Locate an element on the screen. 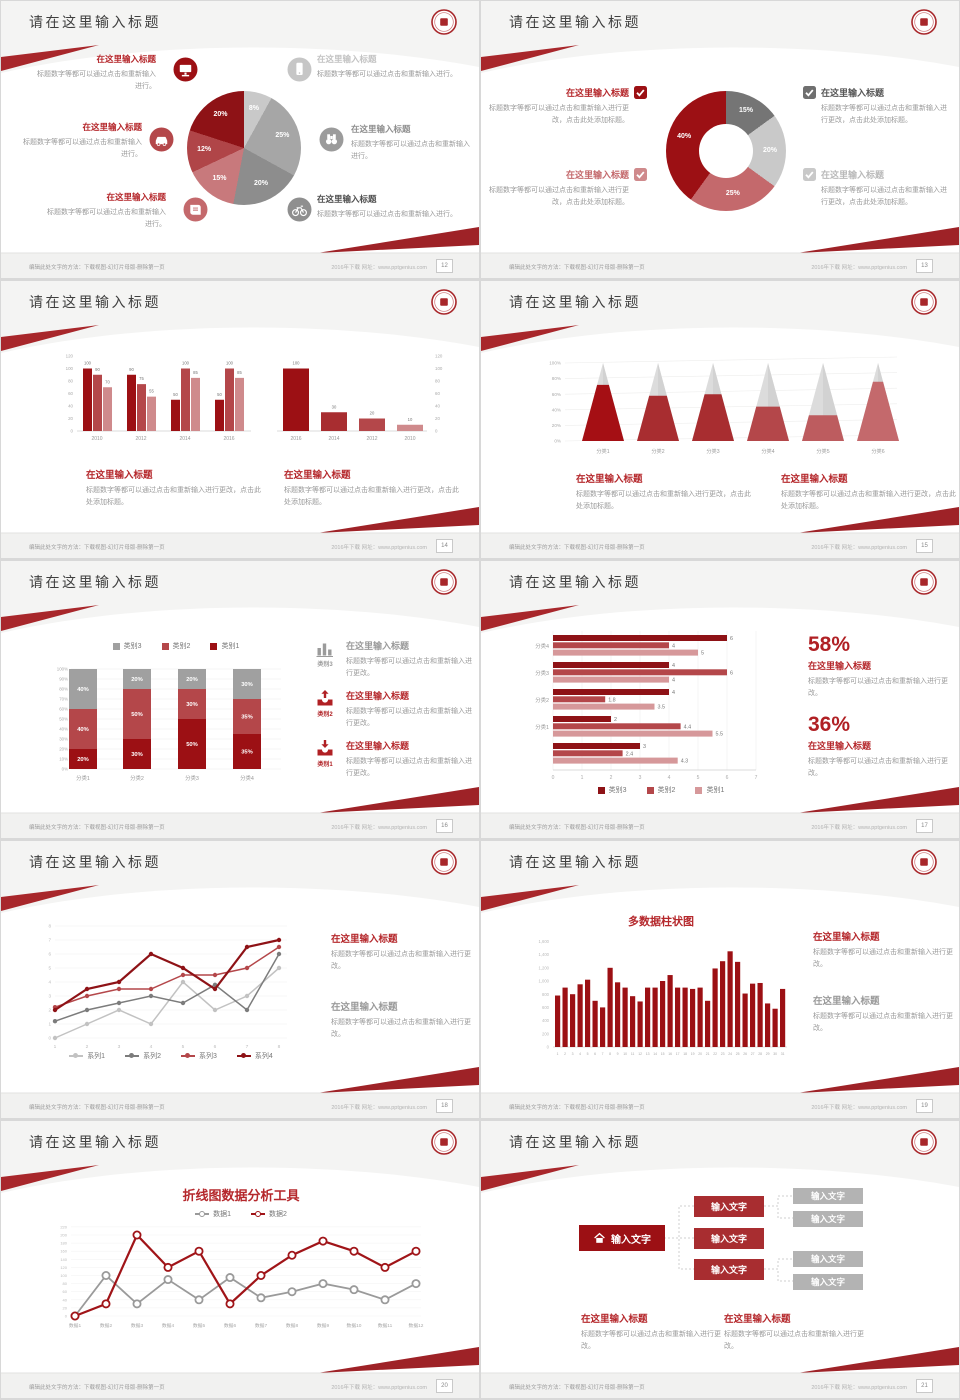 This screenshot has height=1400, width=960. svg-text: 85 is located at coordinates (195, 372).